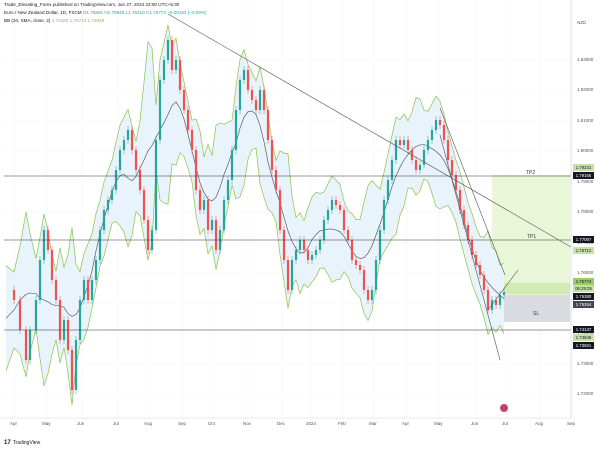  Describe the element at coordinates (7, 443) in the screenshot. I see `tradingview-logo-icon: 17` at that location.